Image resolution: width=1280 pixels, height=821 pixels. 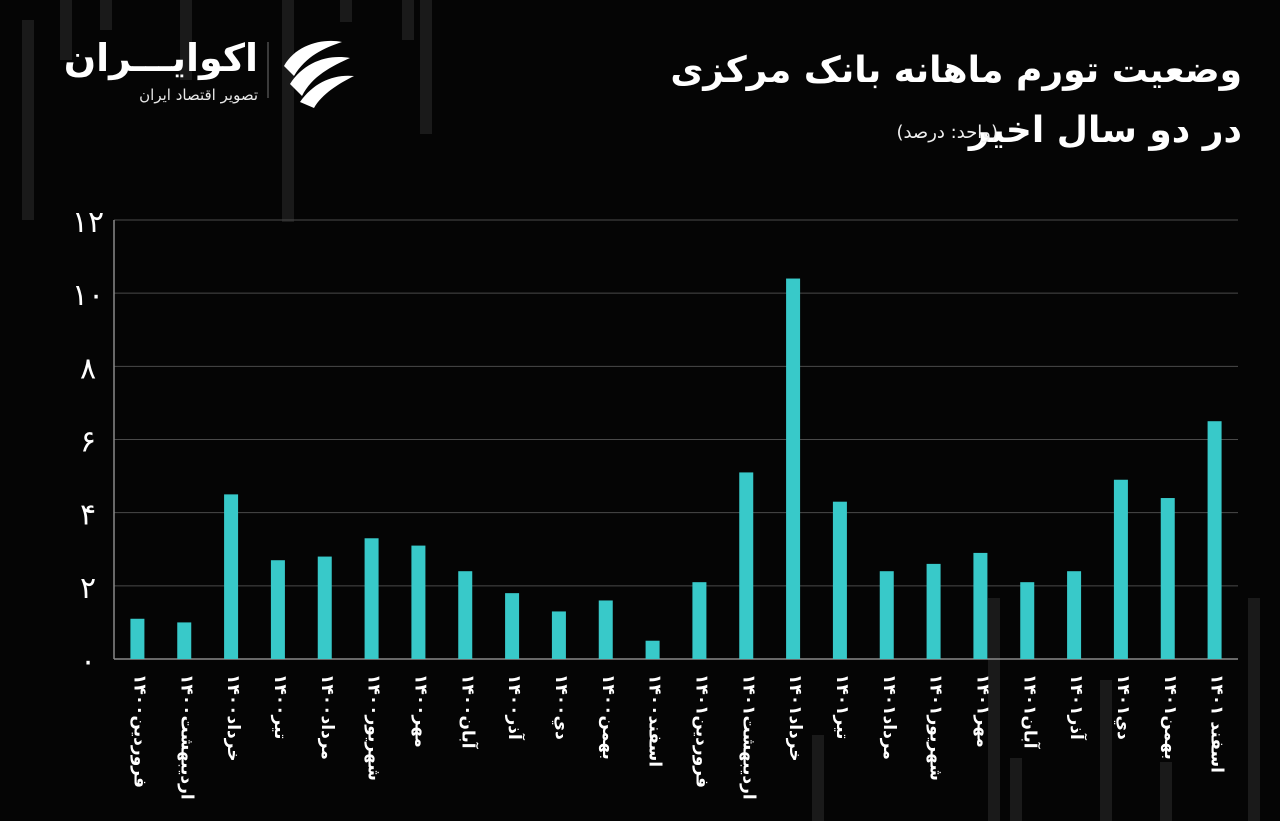 I want to click on y-tick-label: ۴, so click(x=88, y=515).